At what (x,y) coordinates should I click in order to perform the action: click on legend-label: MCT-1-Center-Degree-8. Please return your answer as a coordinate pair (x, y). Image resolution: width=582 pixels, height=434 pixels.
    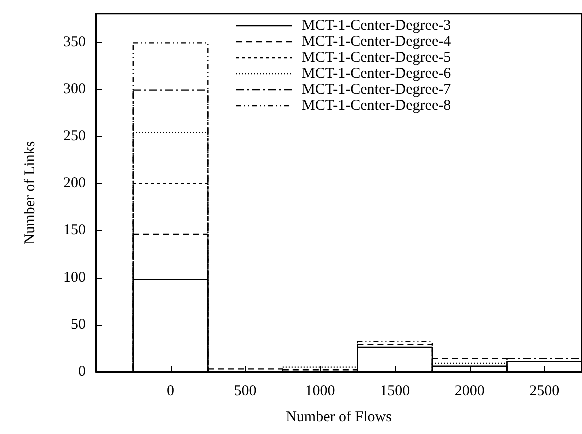
    Looking at the image, I should click on (377, 106).